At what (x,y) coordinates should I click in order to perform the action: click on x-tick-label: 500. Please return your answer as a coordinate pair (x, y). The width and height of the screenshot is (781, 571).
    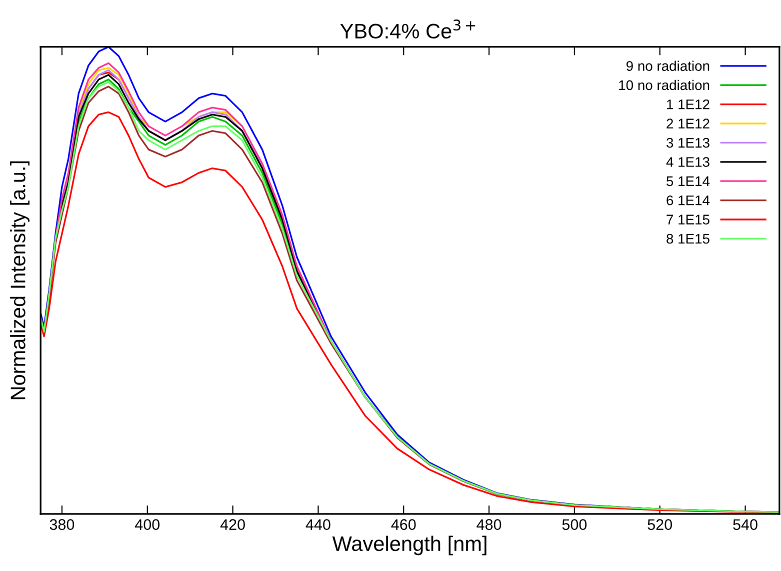
    Looking at the image, I should click on (574, 524).